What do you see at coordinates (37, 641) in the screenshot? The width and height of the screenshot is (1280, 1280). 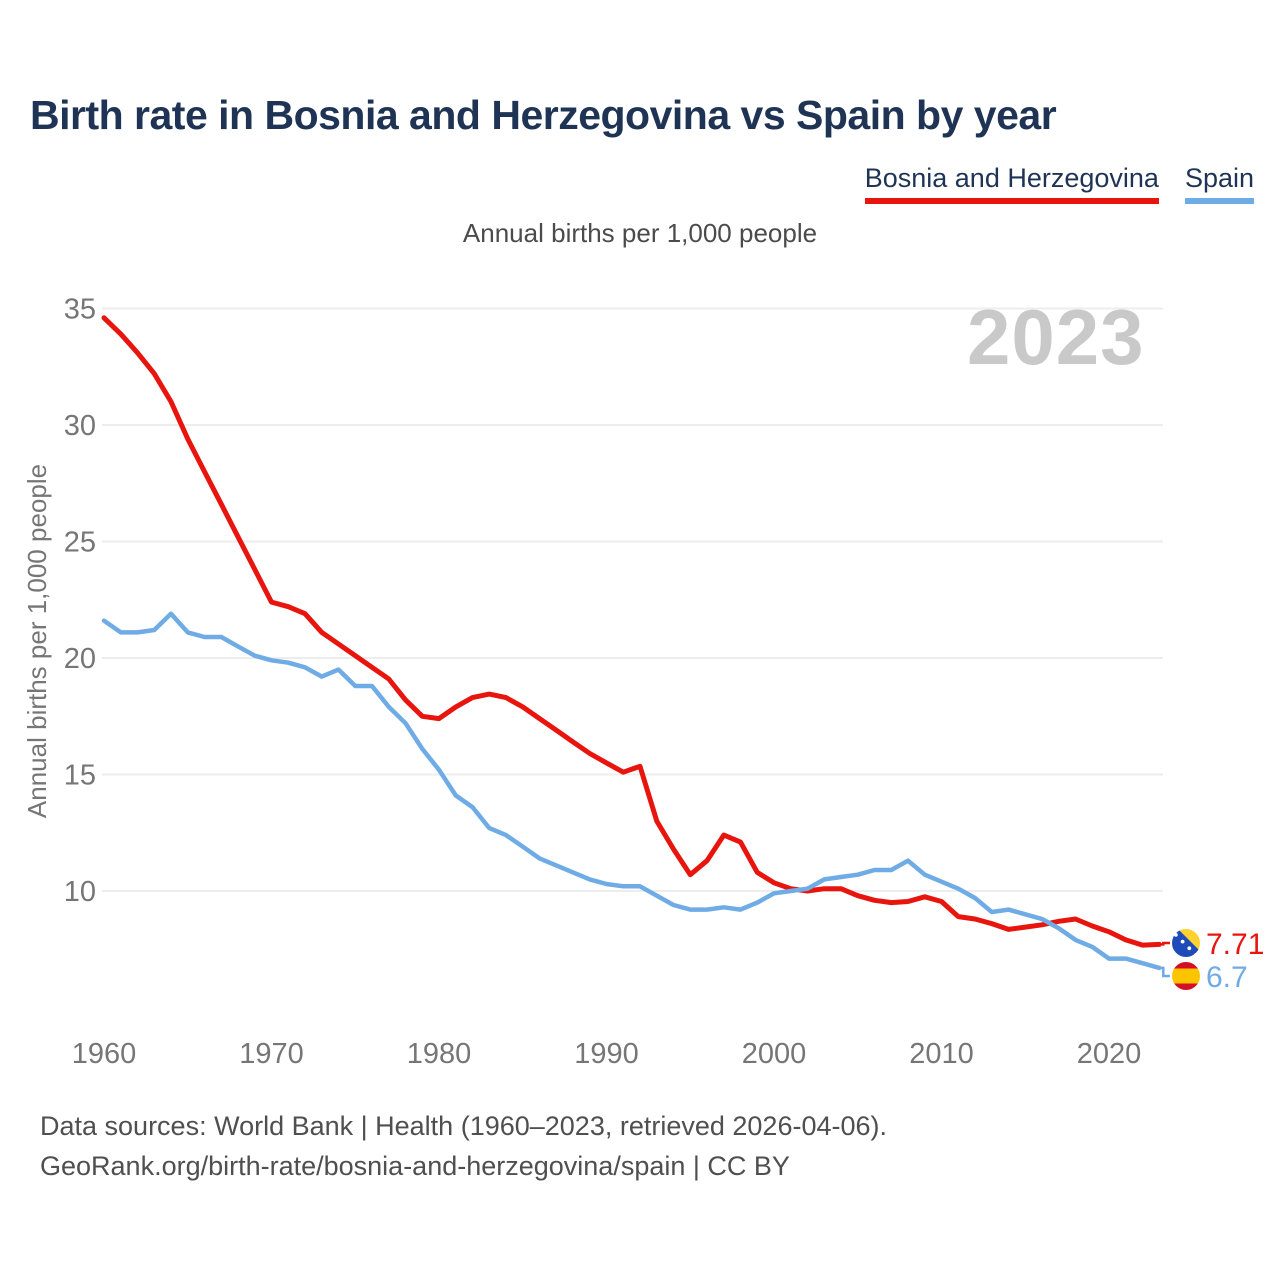 I see `y-axis-title: Annual births per 1,000 people` at bounding box center [37, 641].